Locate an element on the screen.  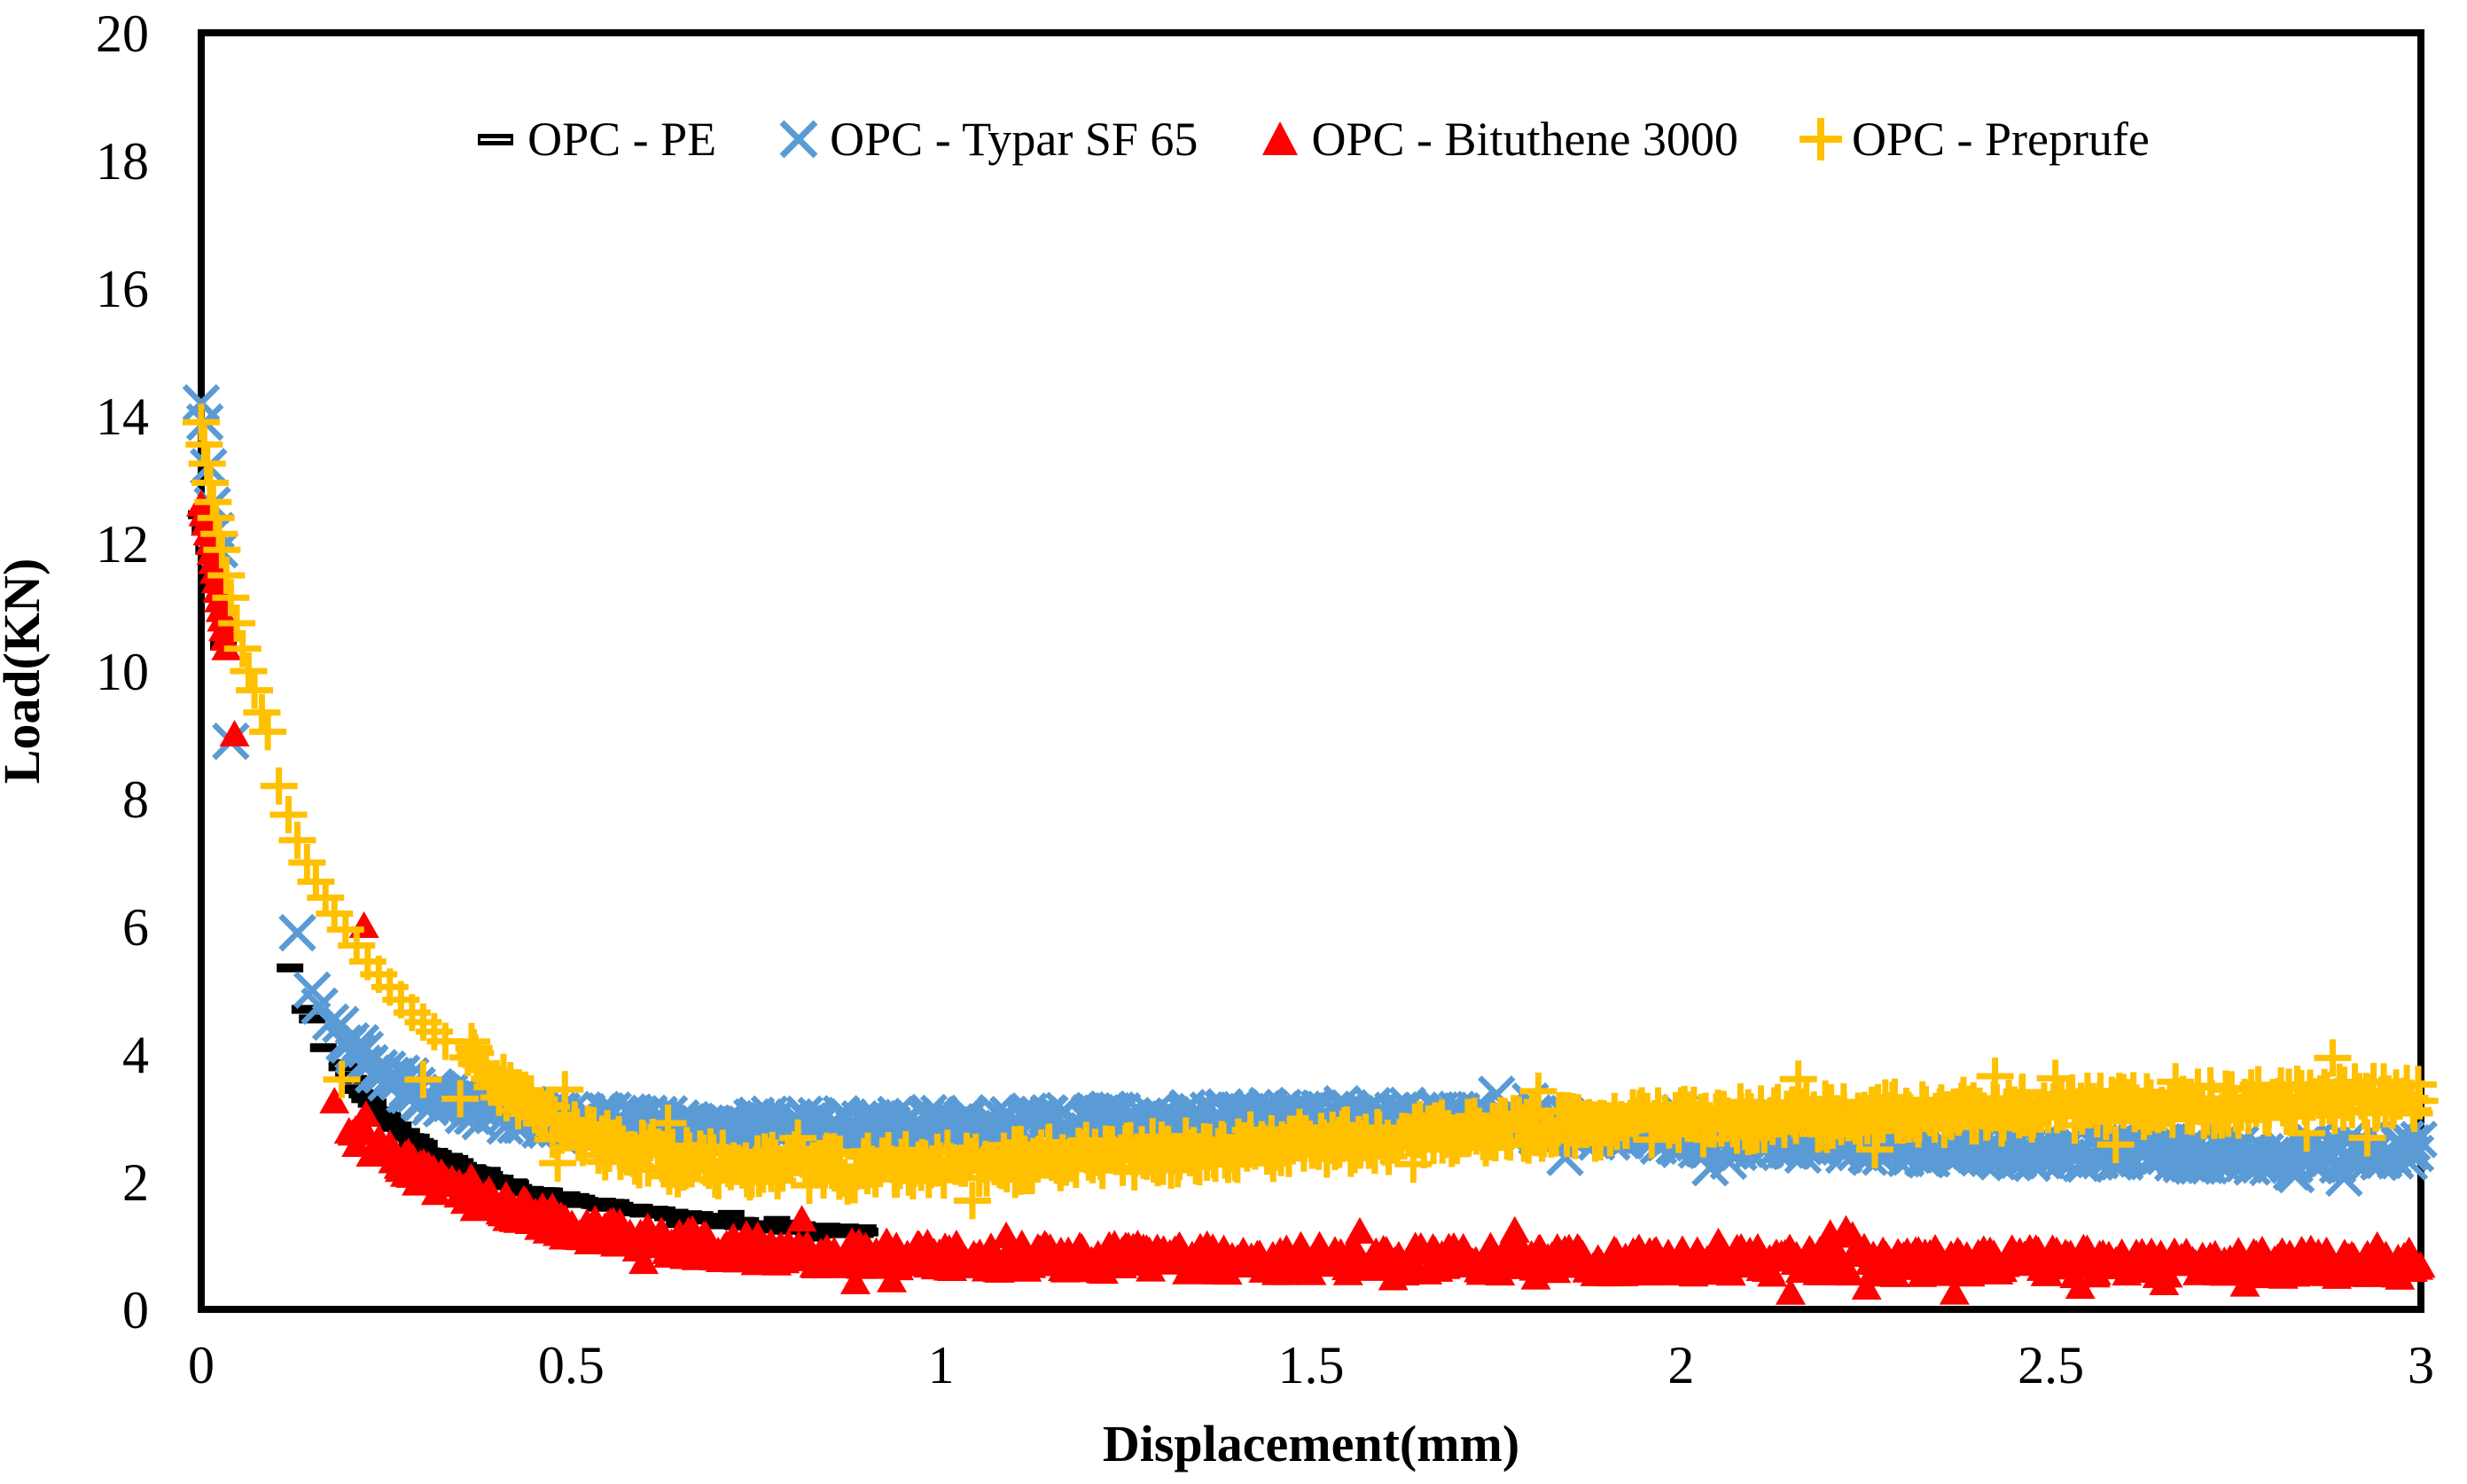
x-tick-label: 2.5 is located at coordinates (2051, 1365).